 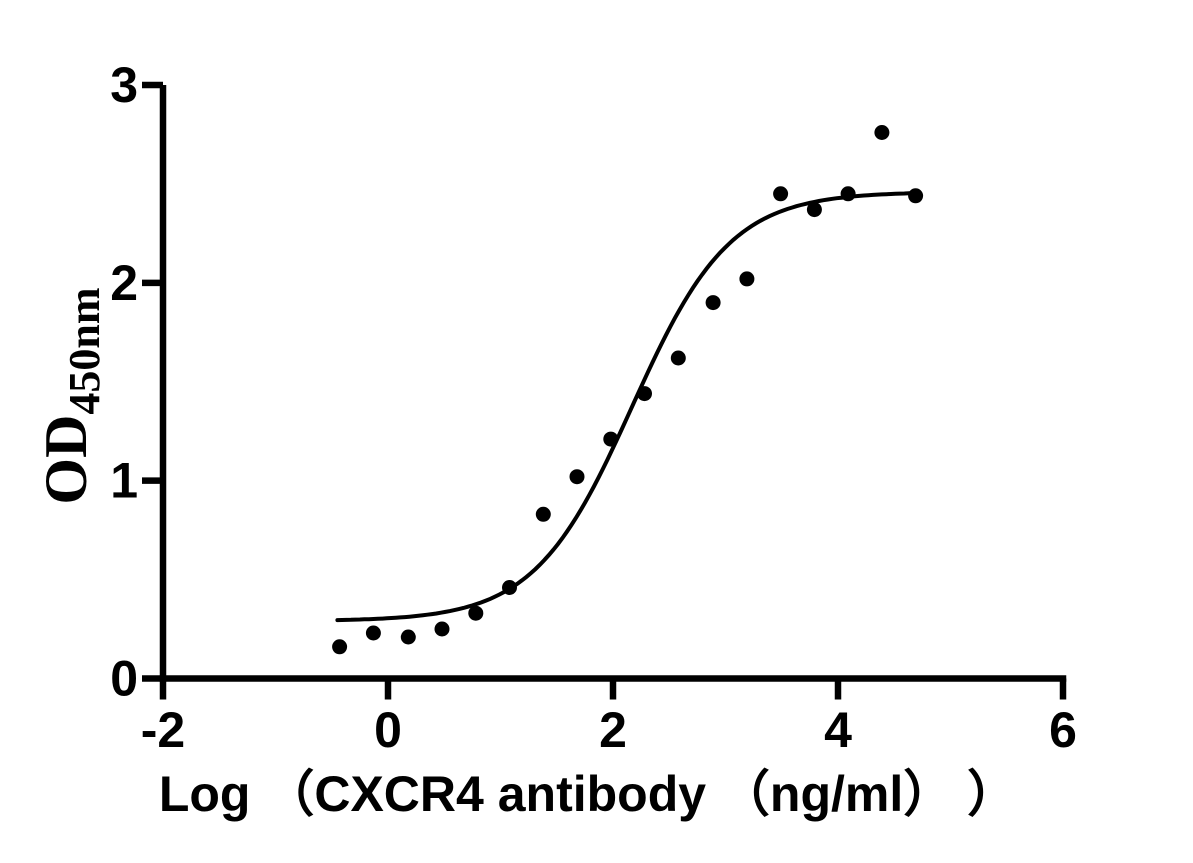 What do you see at coordinates (66, 460) in the screenshot?
I see `y-axis-title-base: OD` at bounding box center [66, 460].